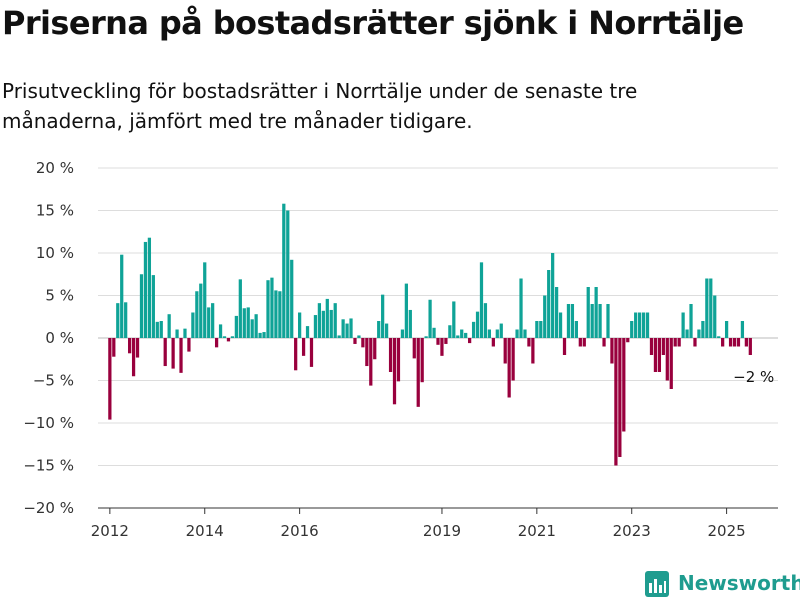 The width and height of the screenshot is (800, 600). What do you see at coordinates (739, 583) in the screenshot?
I see `brand-name: Newsworthy` at bounding box center [739, 583].